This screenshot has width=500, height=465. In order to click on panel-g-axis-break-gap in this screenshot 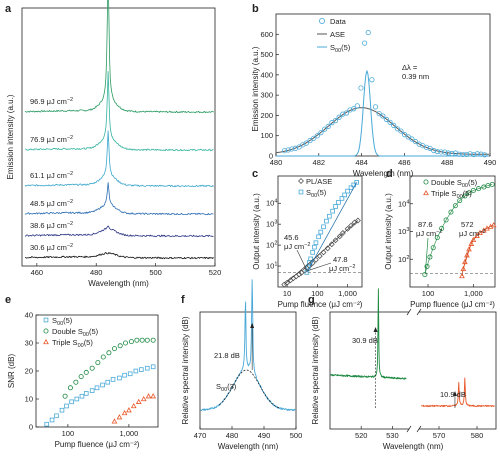, I will do `click(414, 429)`.